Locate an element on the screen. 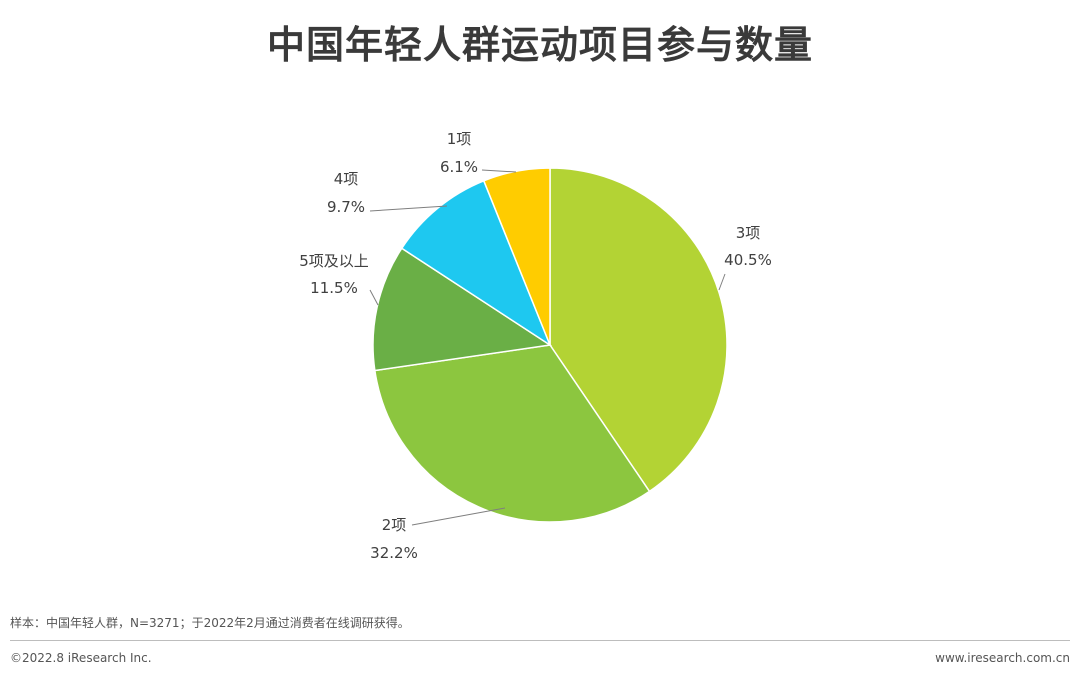  slice-value-label: 11.5% is located at coordinates (334, 288).